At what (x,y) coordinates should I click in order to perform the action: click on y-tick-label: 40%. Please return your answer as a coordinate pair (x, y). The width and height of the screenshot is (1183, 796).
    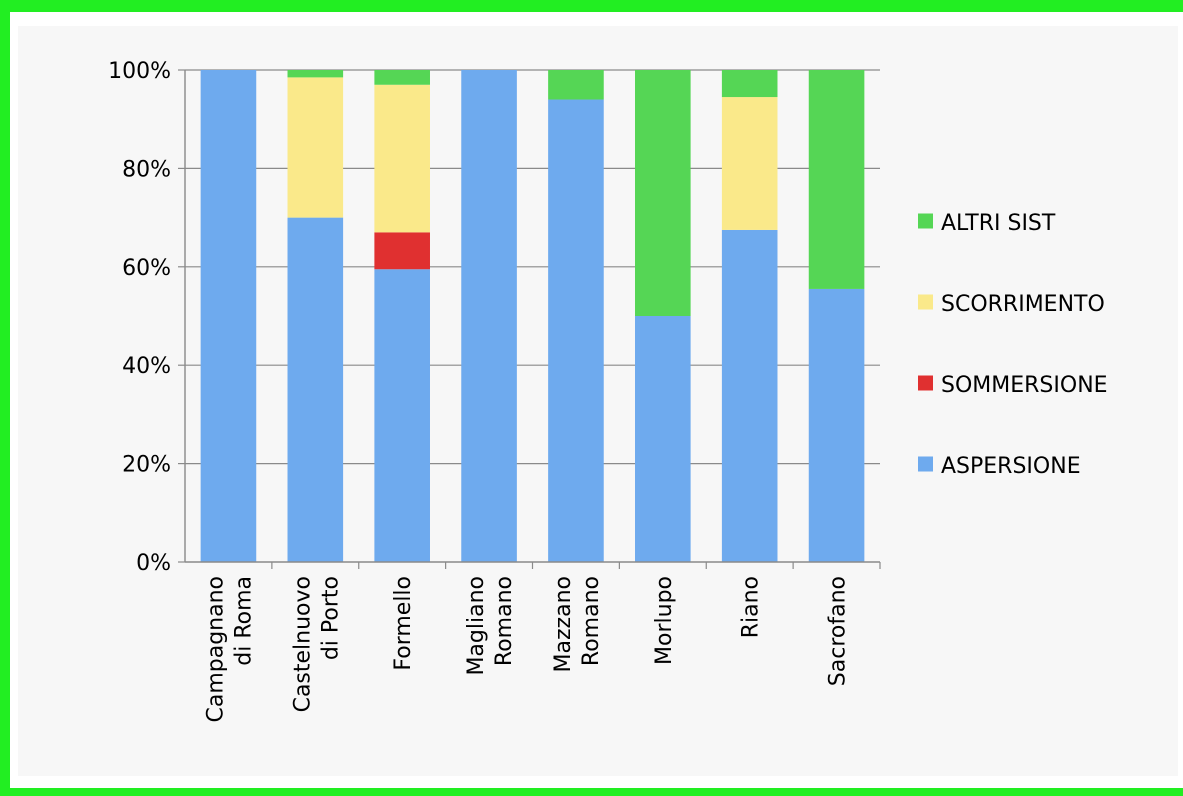
    Looking at the image, I should click on (146, 366).